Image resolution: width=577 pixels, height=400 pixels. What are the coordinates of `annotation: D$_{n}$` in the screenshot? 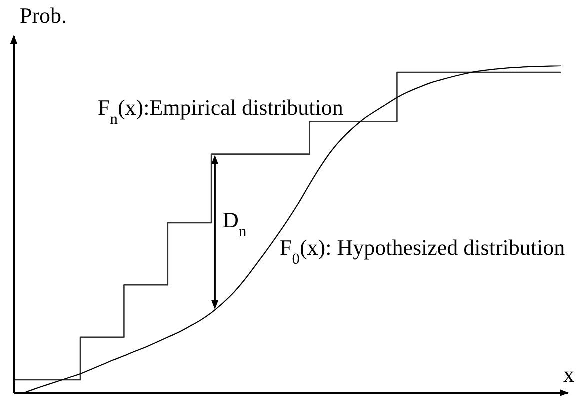 It's located at (235, 223).